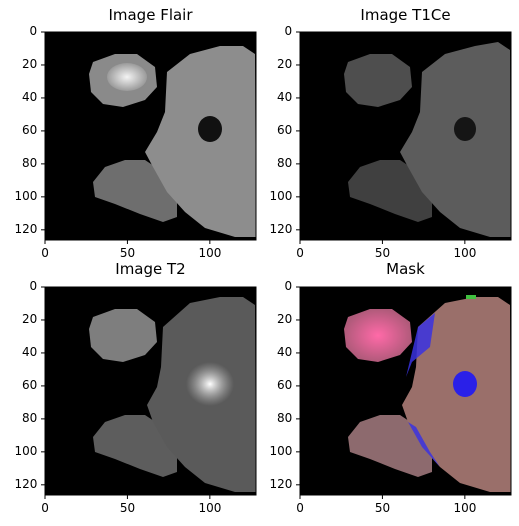 This screenshot has height=526, width=519. I want to click on mask-core-lesion, so click(465, 384).